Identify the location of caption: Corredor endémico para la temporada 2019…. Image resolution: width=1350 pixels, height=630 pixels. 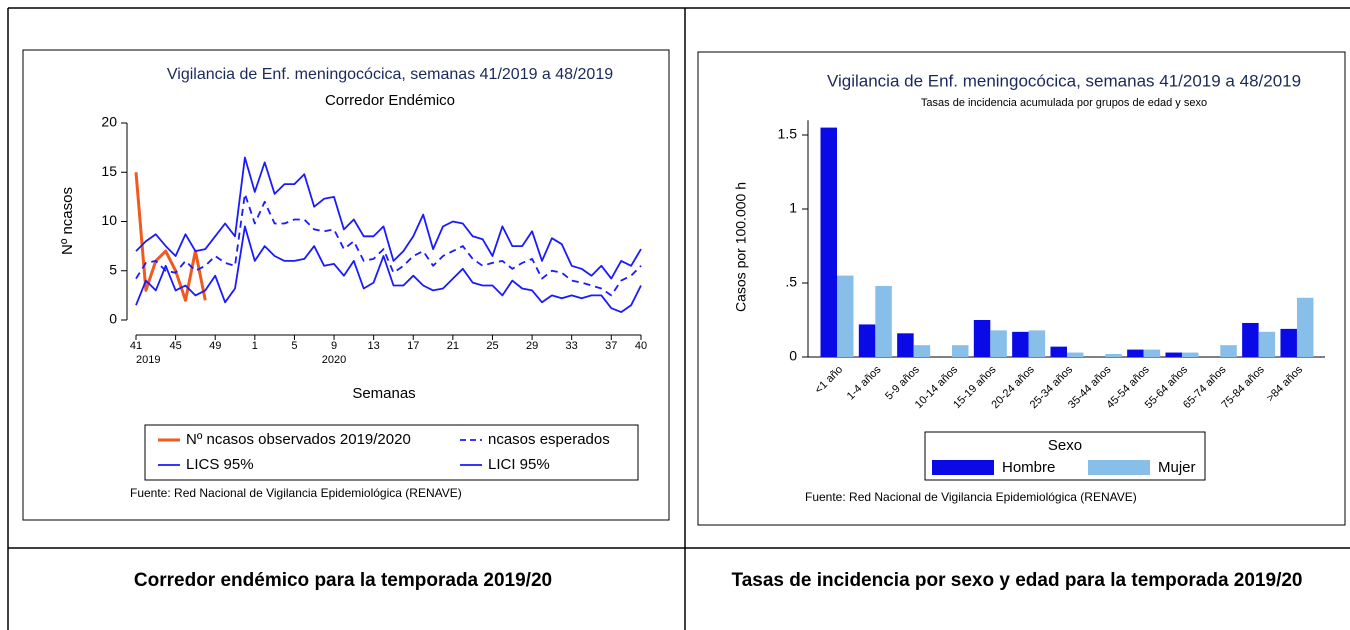
(343, 580).